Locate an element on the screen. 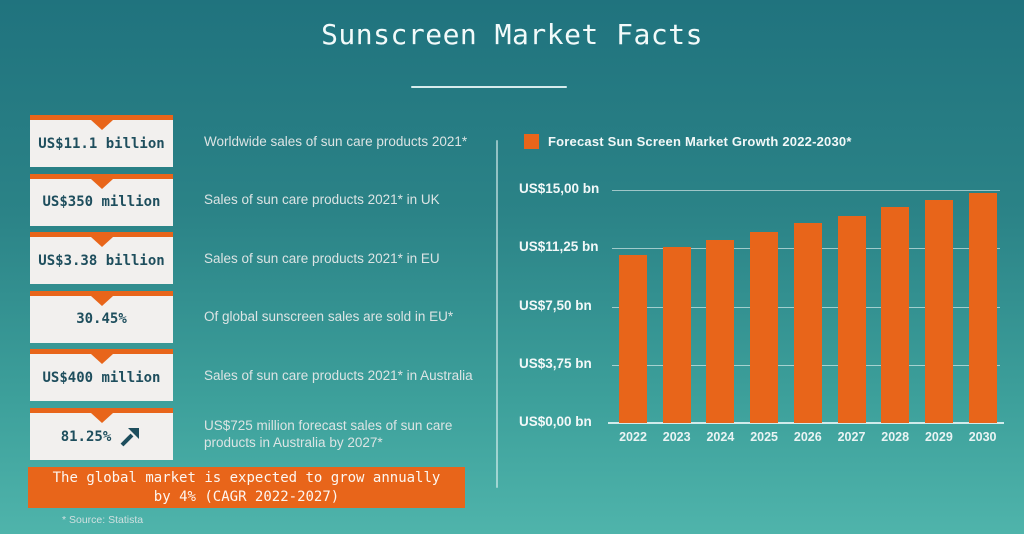 The width and height of the screenshot is (1024, 534). x-axis-baseline is located at coordinates (806, 423).